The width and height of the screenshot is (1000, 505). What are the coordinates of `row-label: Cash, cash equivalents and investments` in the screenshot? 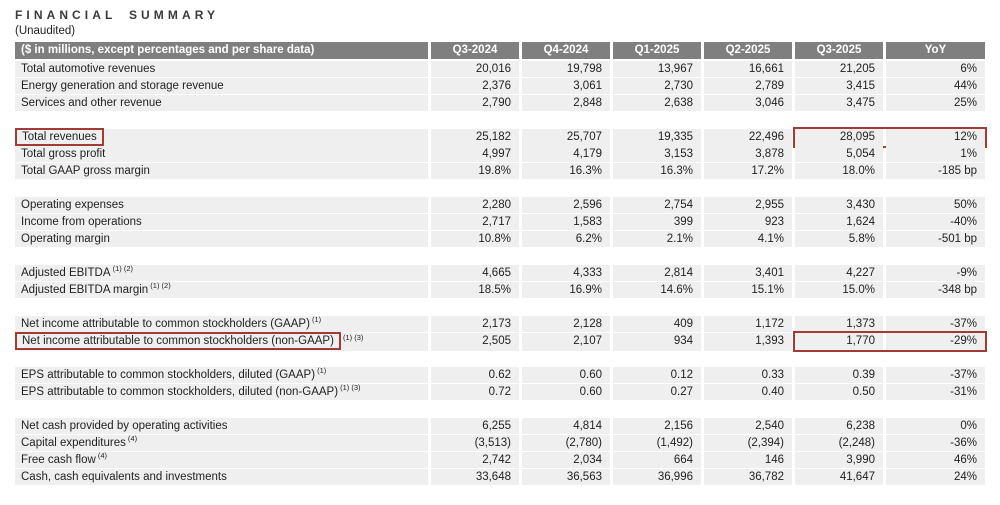 It's located at (124, 477).